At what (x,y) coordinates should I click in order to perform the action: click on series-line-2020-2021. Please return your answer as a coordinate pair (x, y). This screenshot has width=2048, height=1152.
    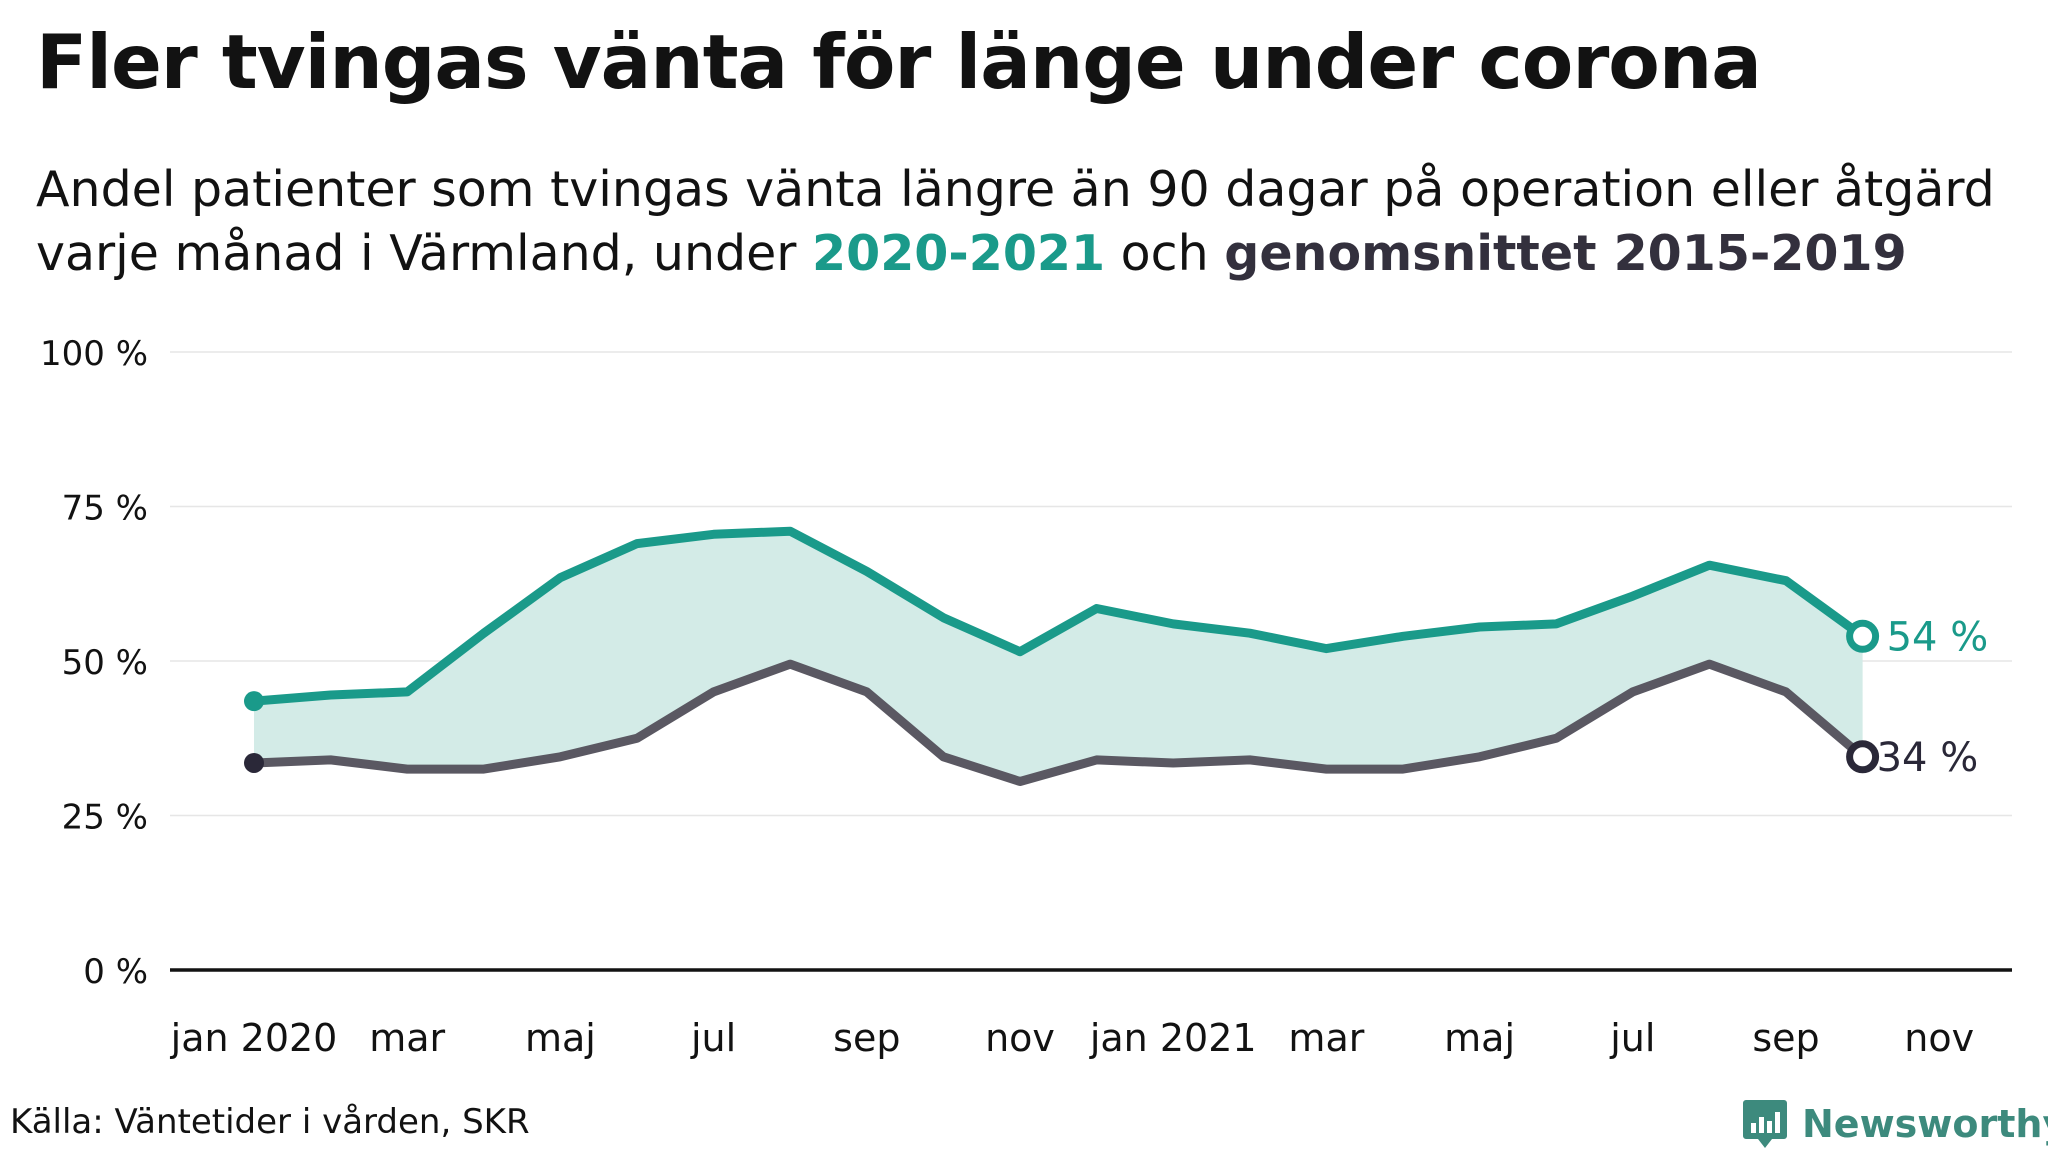
    Looking at the image, I should click on (1058, 616).